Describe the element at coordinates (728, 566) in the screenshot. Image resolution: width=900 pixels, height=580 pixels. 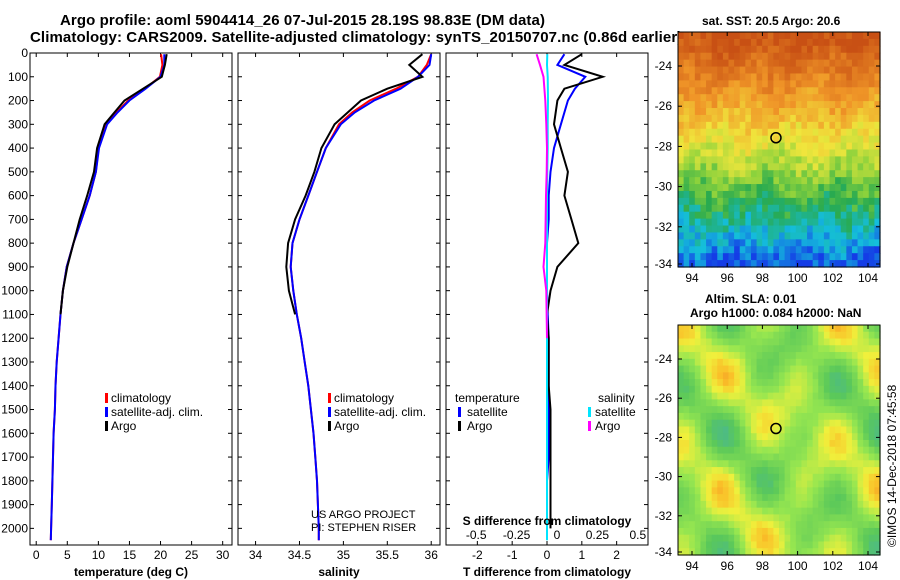
I see `map-lon-tick-label: 96` at that location.